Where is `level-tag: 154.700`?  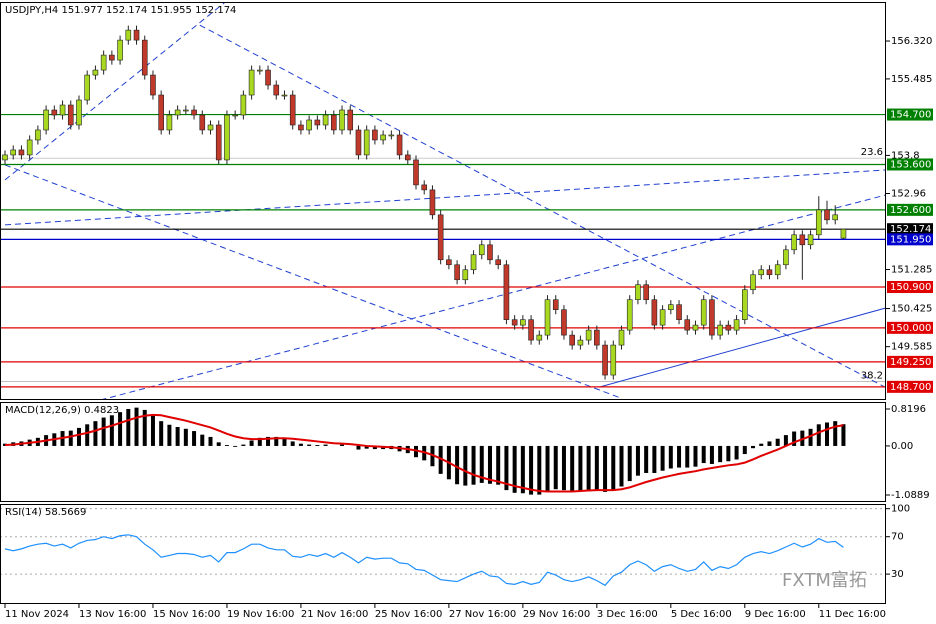 level-tag: 154.700 is located at coordinates (910, 114).